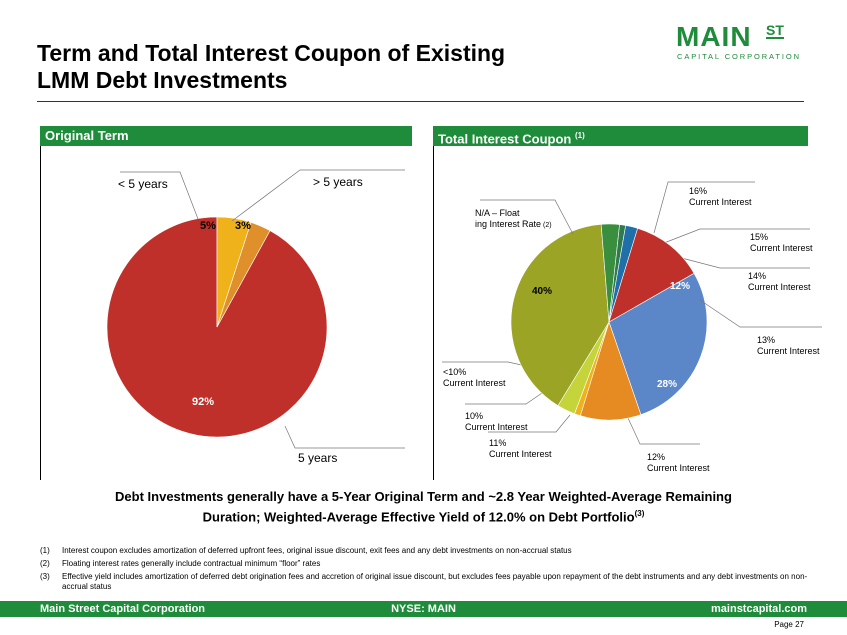 Image resolution: width=847 pixels, height=635 pixels. I want to click on company-logo: MAIN ST CAPITAL CORPORATION, so click(741, 42).